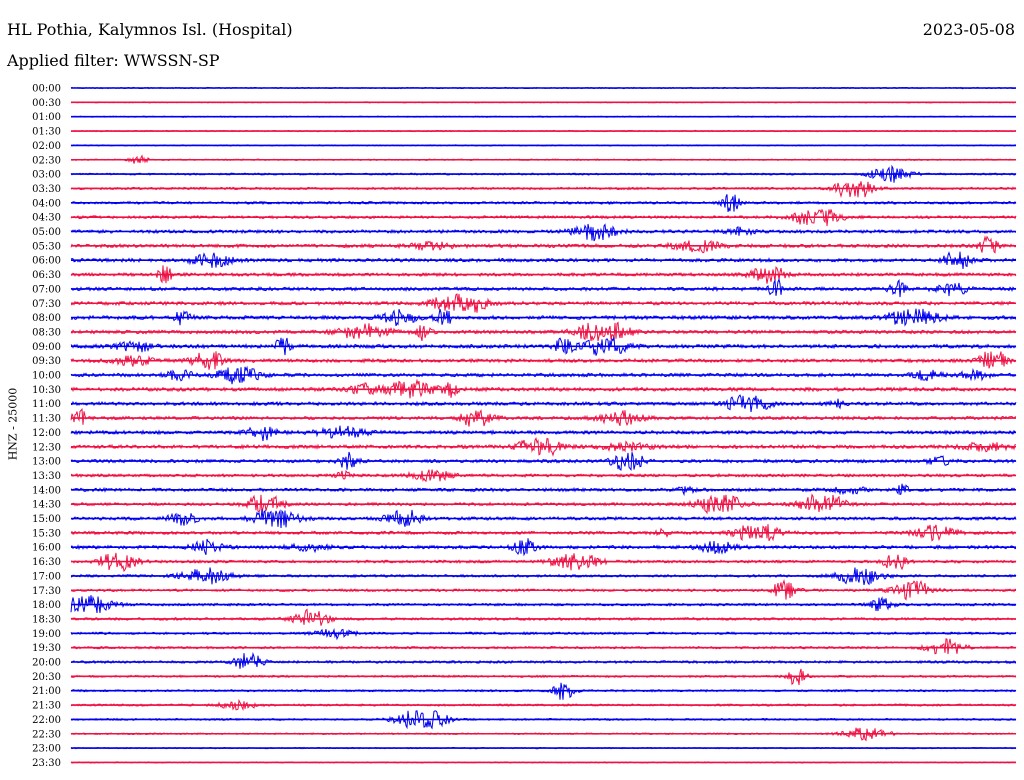  I want to click on tick-label: 23:00, so click(46, 749).